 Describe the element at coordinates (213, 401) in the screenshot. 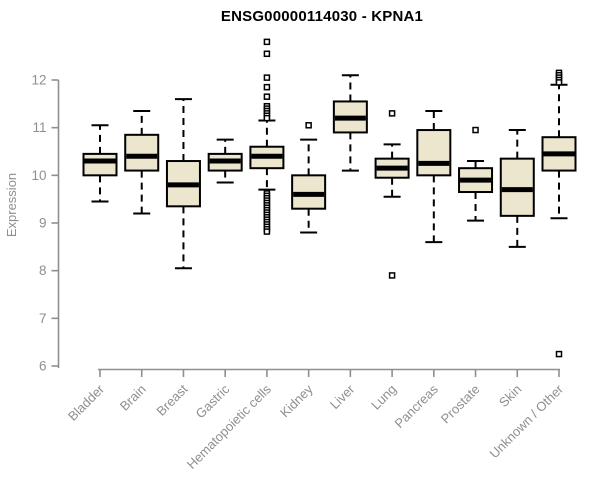

I see `x-tick-label-gastric: Gastric` at that location.